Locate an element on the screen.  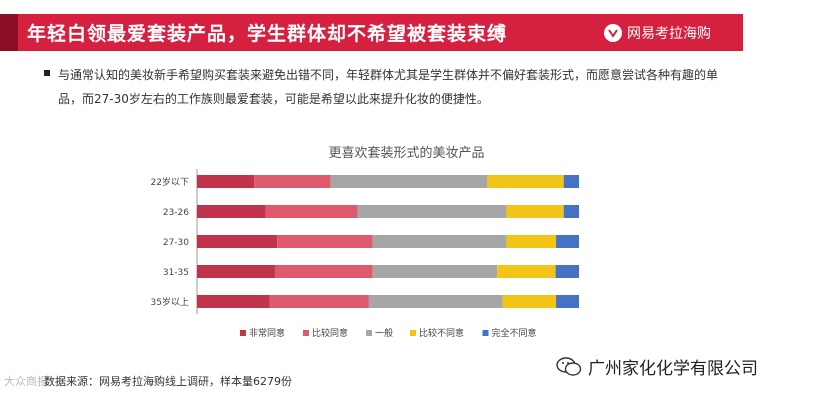
bullet-icon is located at coordinates (47, 73).